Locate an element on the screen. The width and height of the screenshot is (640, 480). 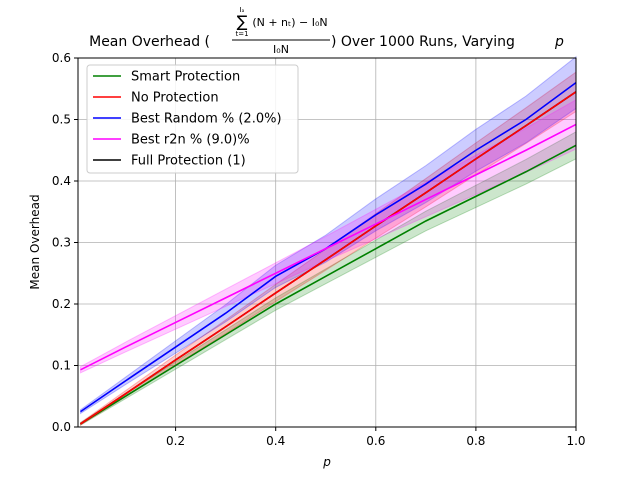
chart-title-variable: p is located at coordinates (559, 42).